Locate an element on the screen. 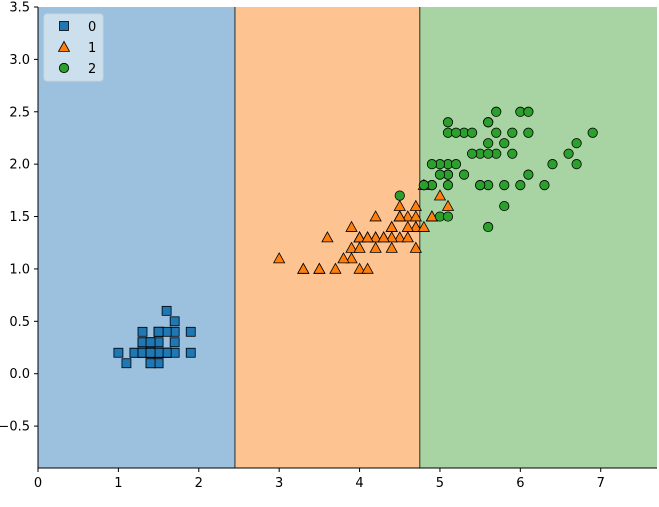  y-tick-label: 0.0 is located at coordinates (19, 374).